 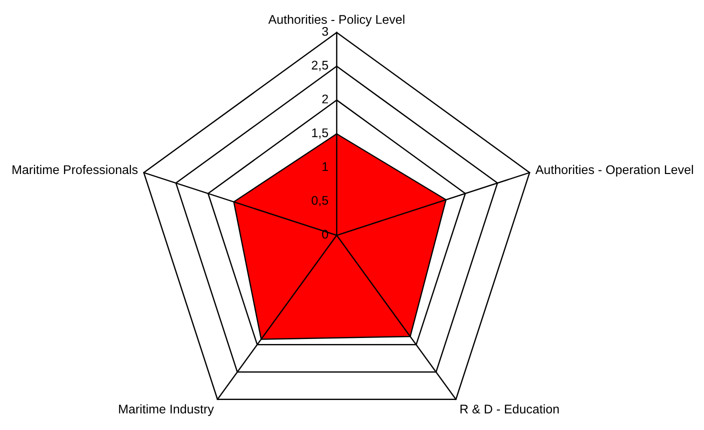 I want to click on spoke-label: R & D - Education, so click(x=509, y=409).